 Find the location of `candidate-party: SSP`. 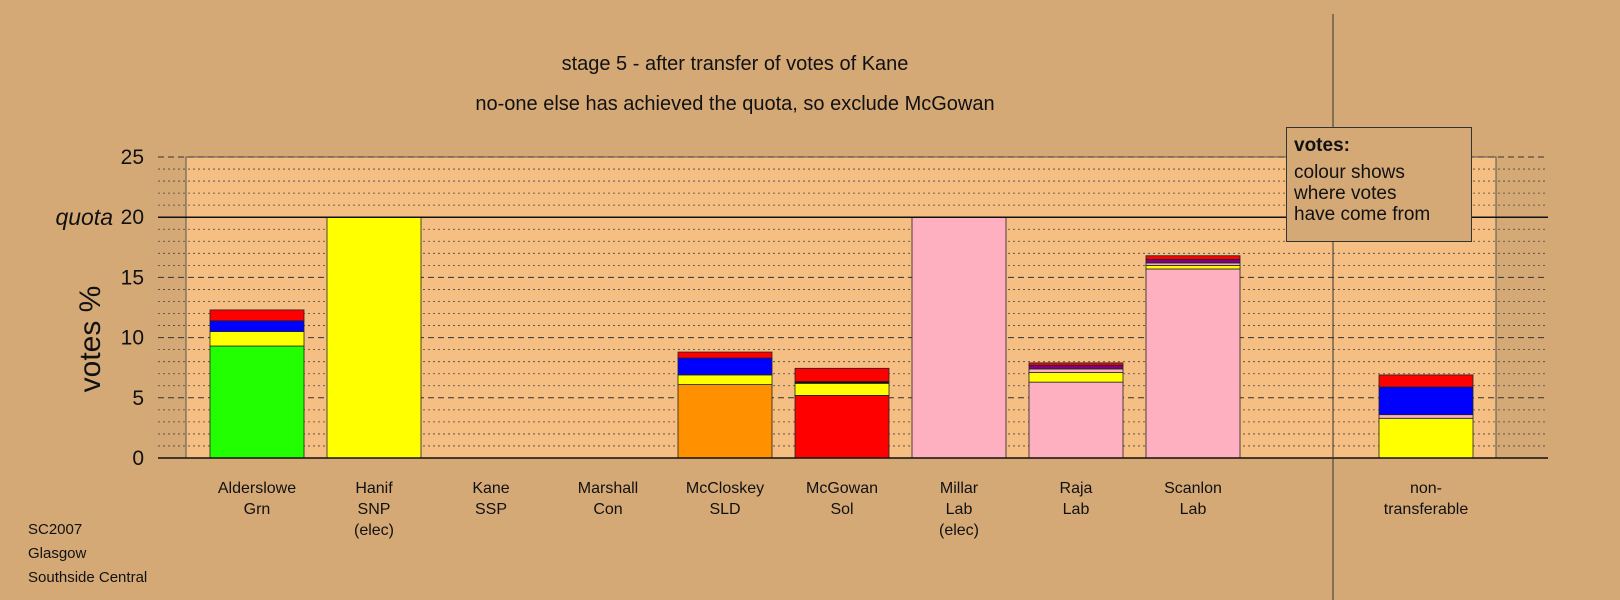

candidate-party: SSP is located at coordinates (490, 509).